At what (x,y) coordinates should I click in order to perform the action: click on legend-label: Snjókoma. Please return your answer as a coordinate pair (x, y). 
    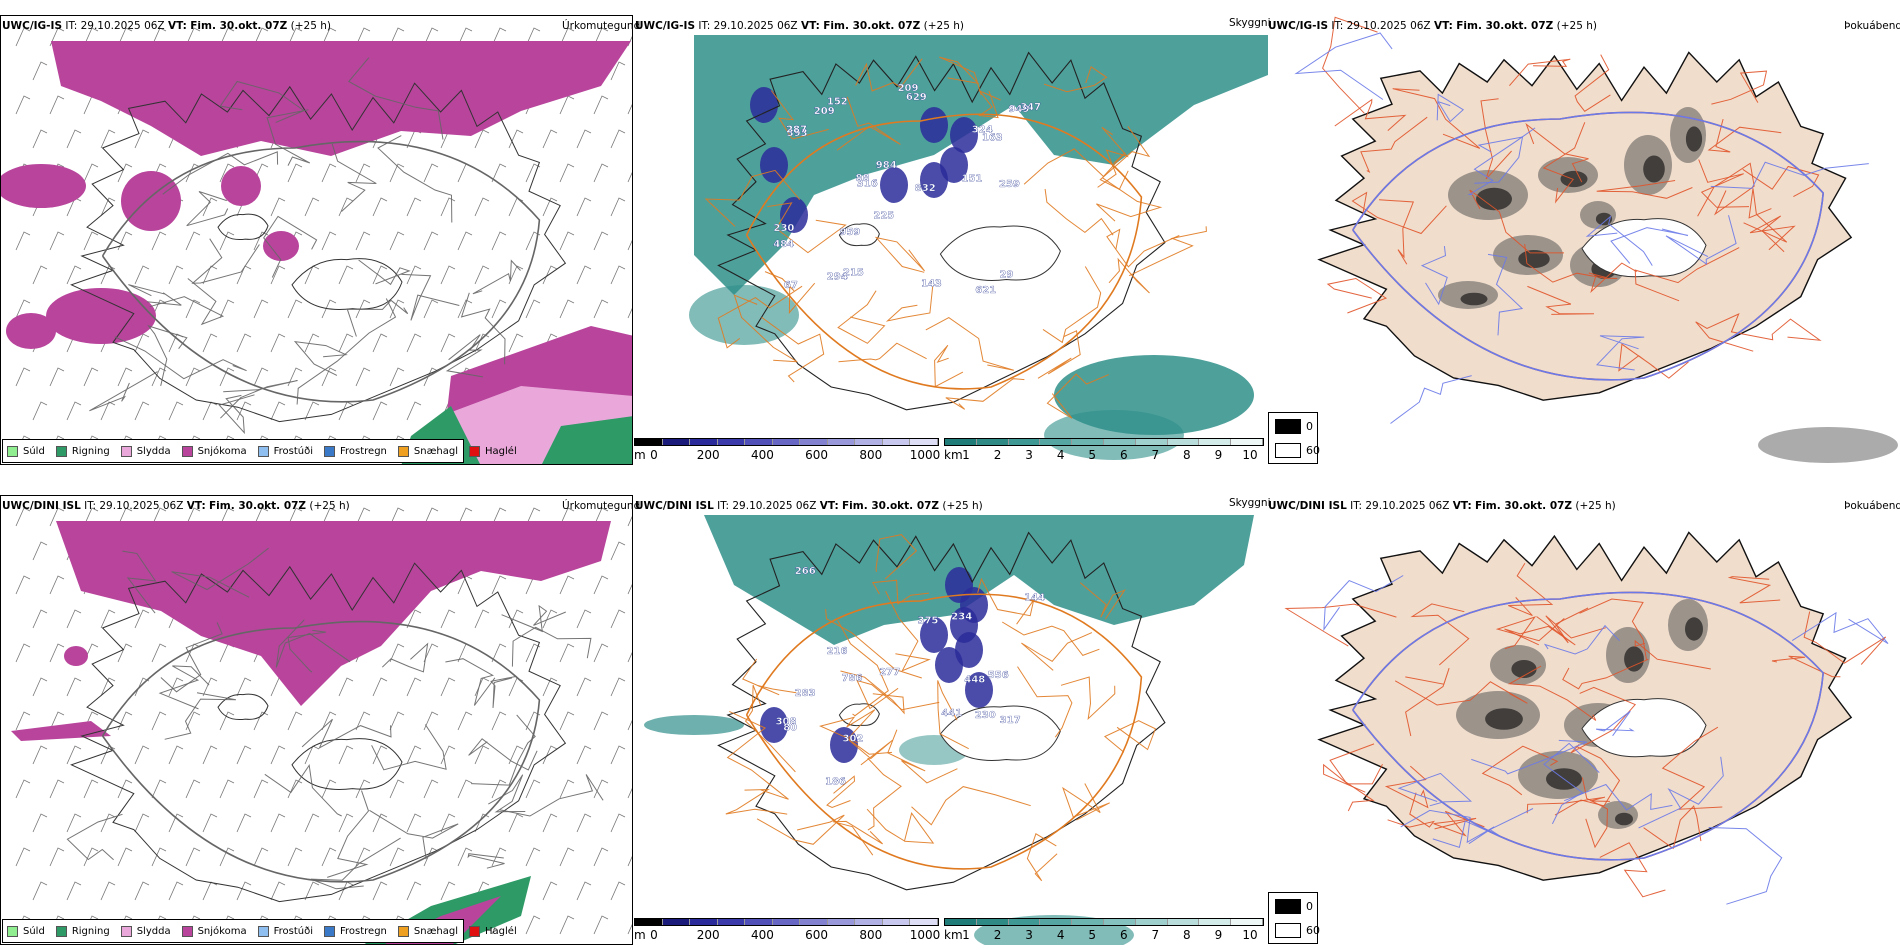
    Looking at the image, I should click on (222, 931).